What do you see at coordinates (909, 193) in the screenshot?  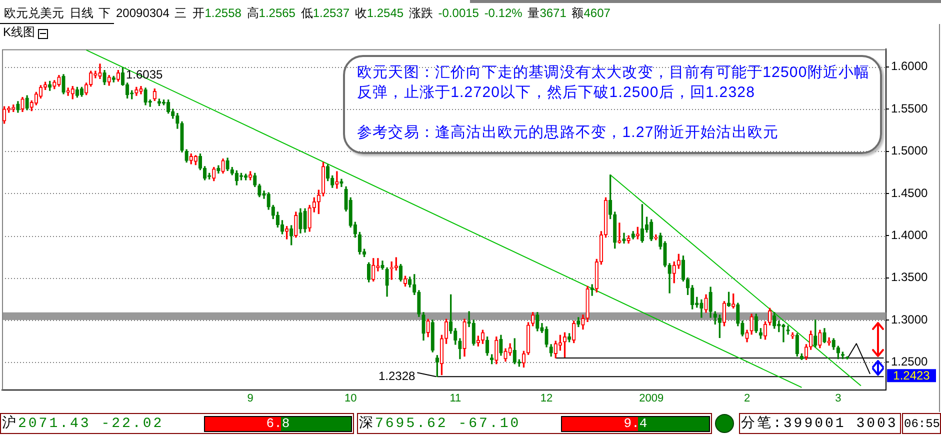 I see `y-tick-label: 1.4500` at bounding box center [909, 193].